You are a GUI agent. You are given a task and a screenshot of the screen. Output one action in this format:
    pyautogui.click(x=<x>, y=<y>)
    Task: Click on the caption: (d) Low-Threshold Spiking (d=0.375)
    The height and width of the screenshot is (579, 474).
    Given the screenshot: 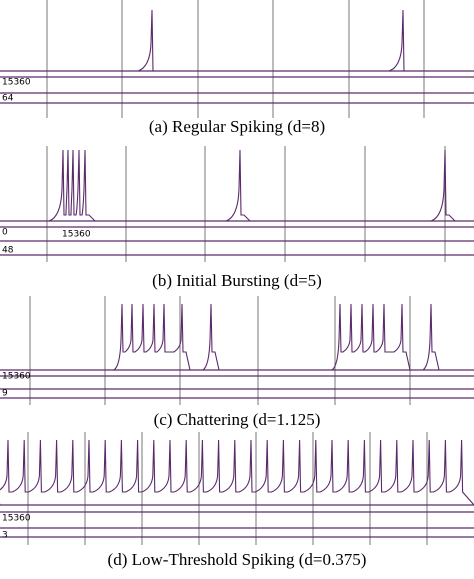 What is the action you would take?
    pyautogui.click(x=237, y=559)
    